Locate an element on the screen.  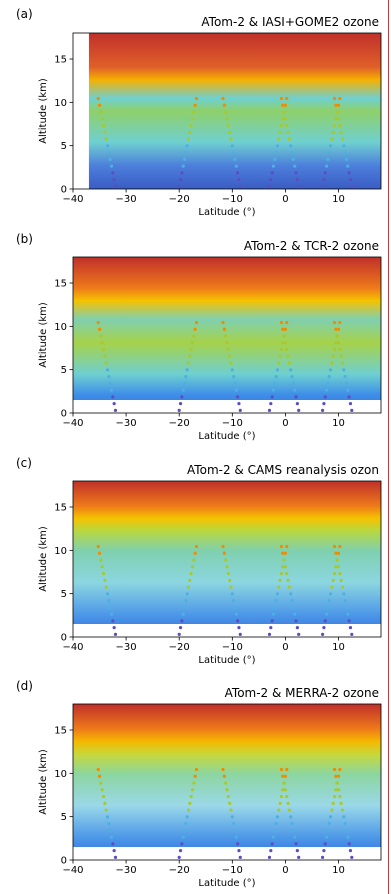
no-data-region is located at coordinates (81, 143).